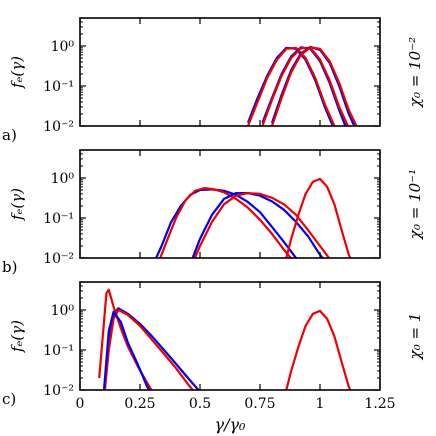 This screenshot has width=436, height=436. I want to click on x-axis-label: γ/γ₀, so click(231, 424).